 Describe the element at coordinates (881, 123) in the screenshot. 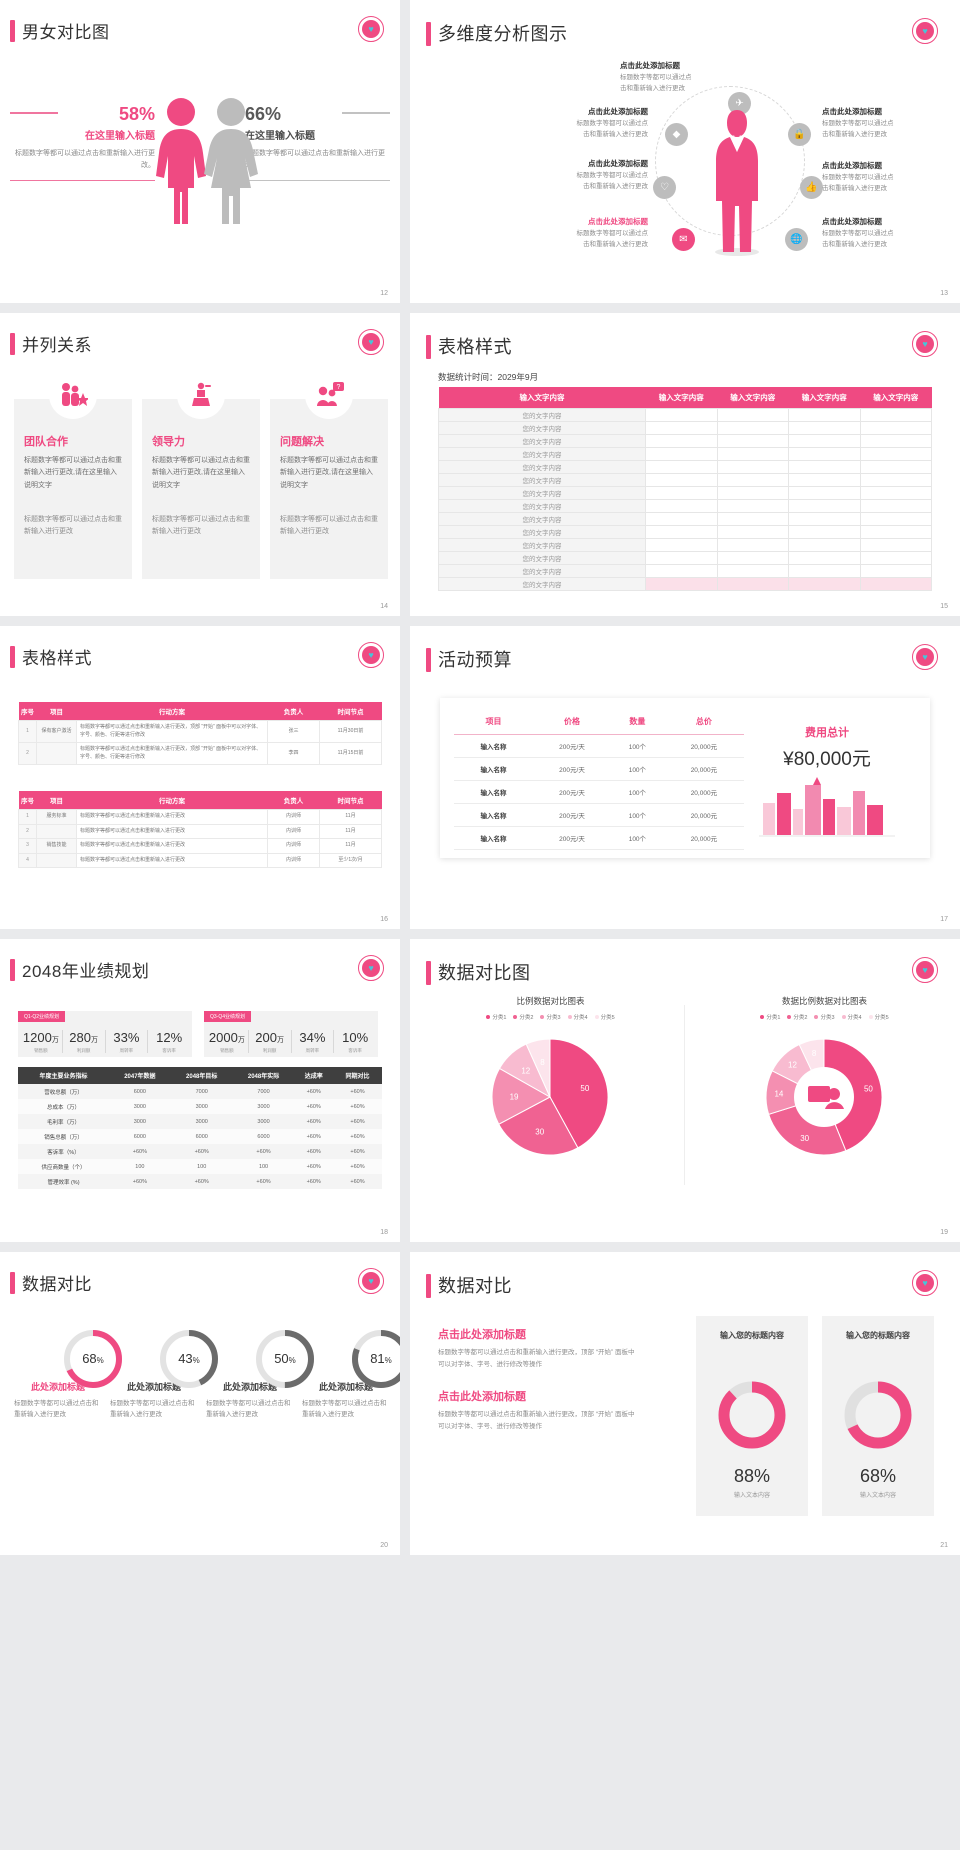

I see `md-item-4: 点击此处添加标题 标题数字等都可以通过点 击和重新输入进行更改` at that location.